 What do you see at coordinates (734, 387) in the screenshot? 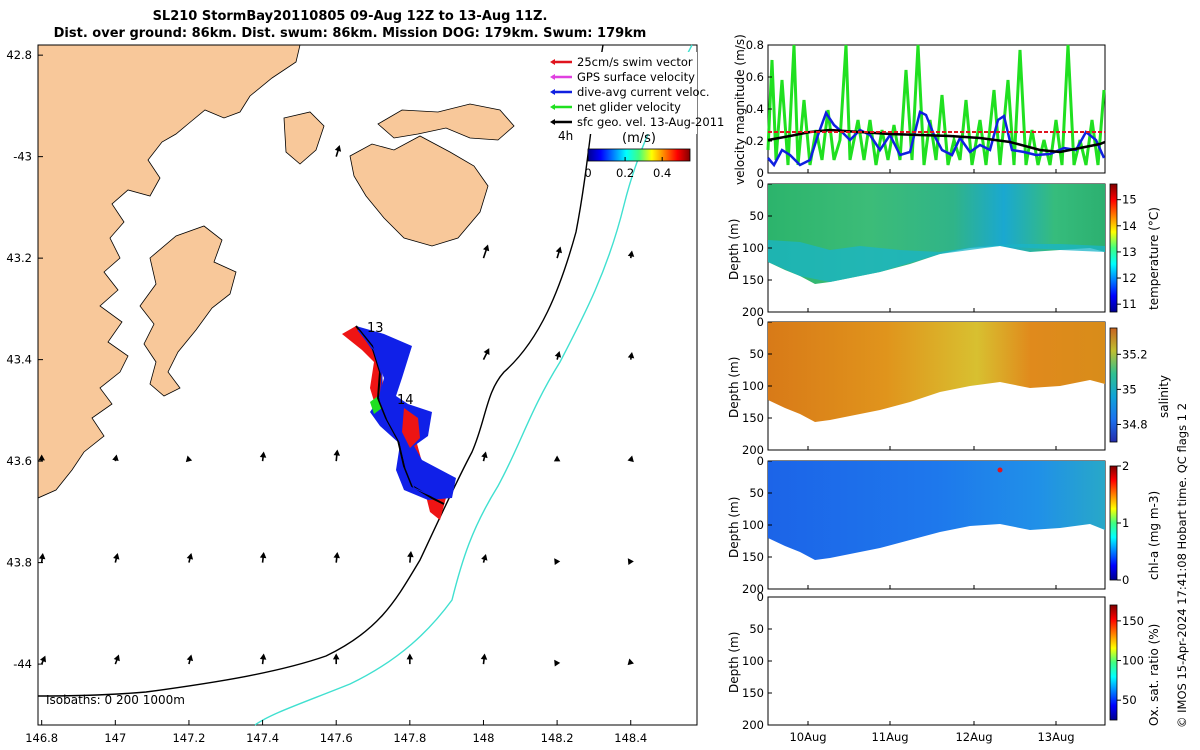
I see `salinity-ylabel: Depth (m)` at bounding box center [734, 387].